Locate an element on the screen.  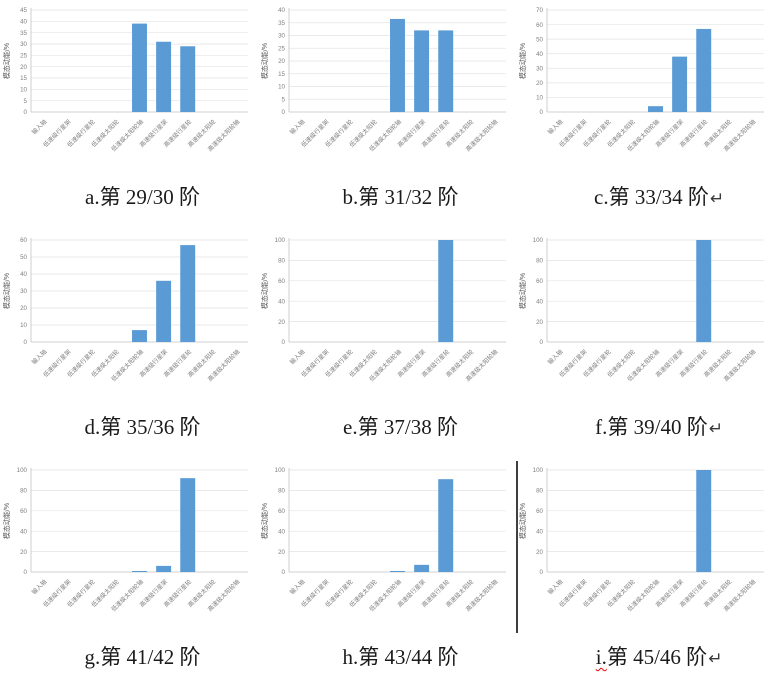
caption-letter: f. is located at coordinates (601, 427).